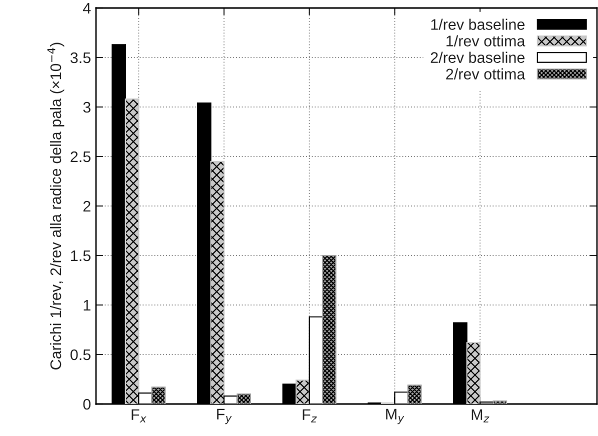  I want to click on x-tick-label: F$_{z}$, so click(309, 415).